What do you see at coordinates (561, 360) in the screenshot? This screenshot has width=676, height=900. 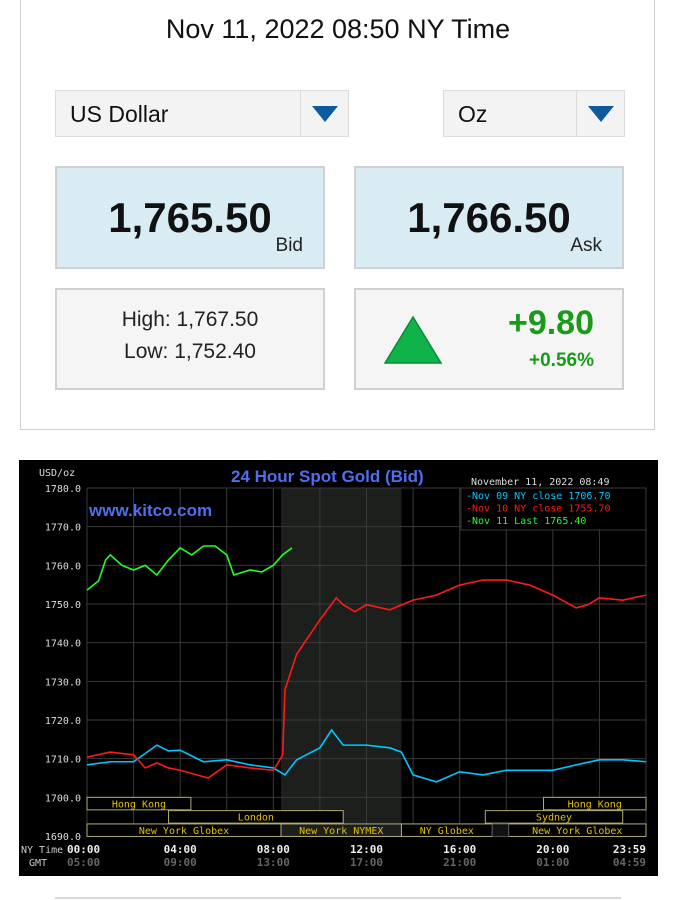 I see `change-percent: +0.56%` at bounding box center [561, 360].